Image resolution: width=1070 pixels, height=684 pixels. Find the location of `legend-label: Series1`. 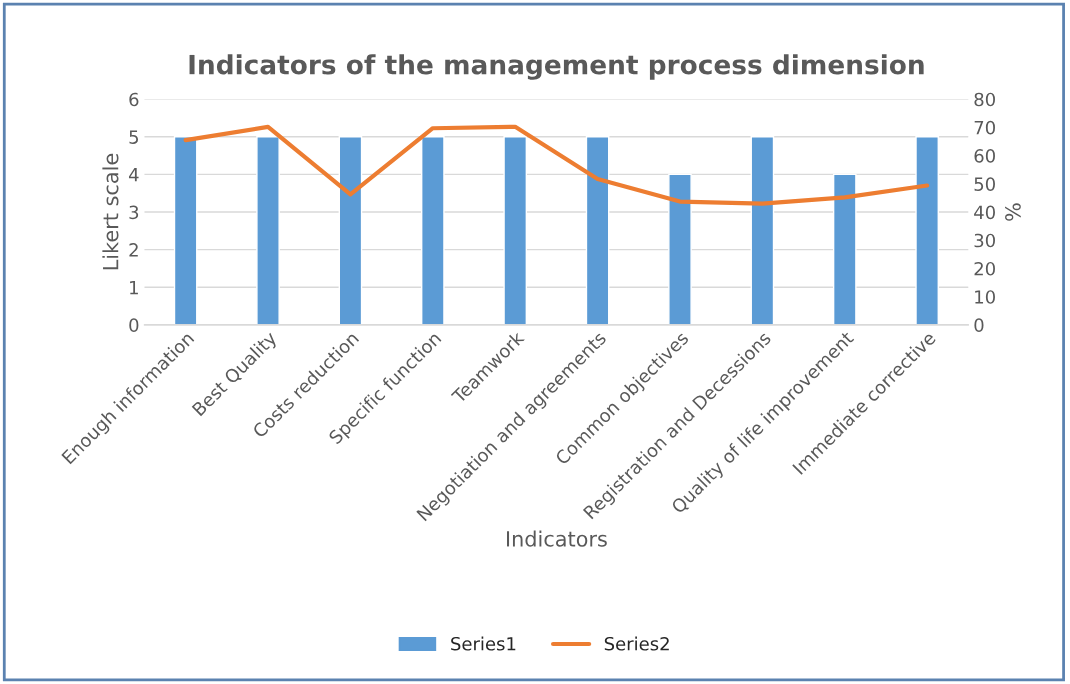

legend-label: Series1 is located at coordinates (483, 643).